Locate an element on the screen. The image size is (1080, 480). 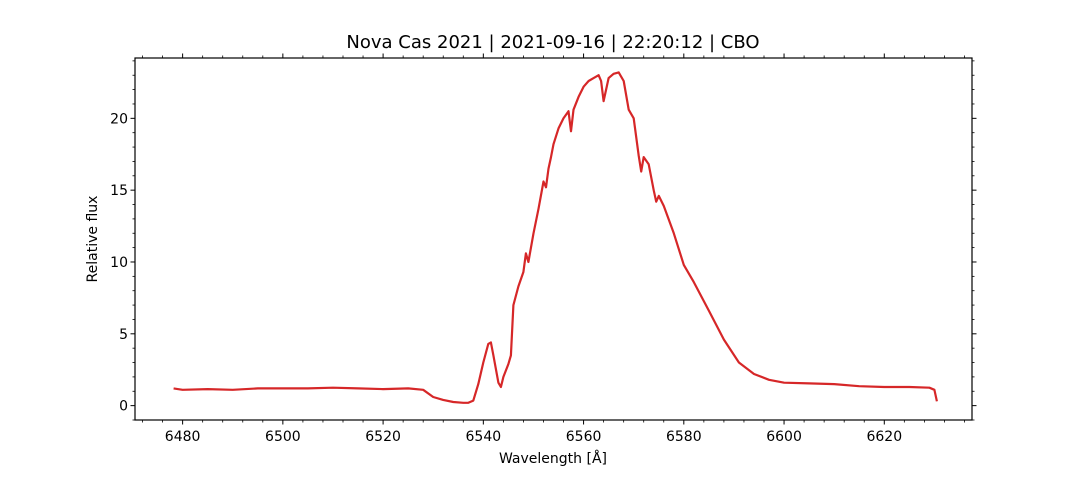
x-tick-label: 6520 is located at coordinates (383, 437).